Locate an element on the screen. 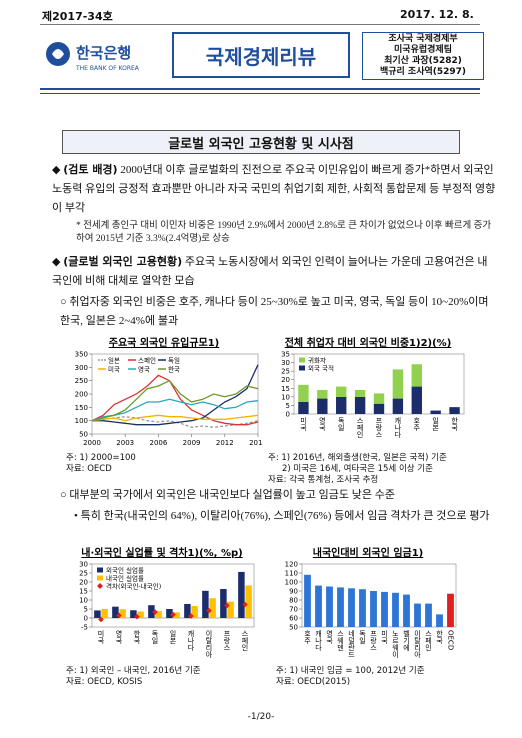  x-tick-label: OECD is located at coordinates (451, 640).